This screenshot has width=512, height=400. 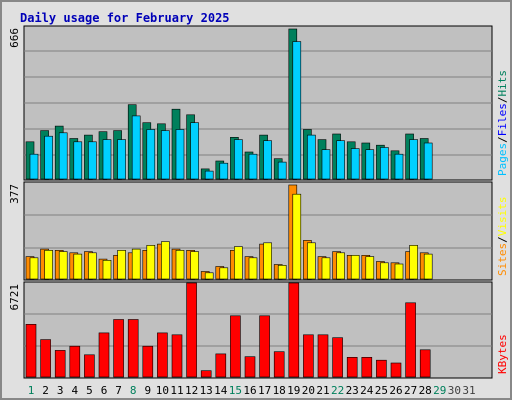 What do you see at coordinates (367, 390) in the screenshot?
I see `day-label-24: 24` at bounding box center [367, 390].